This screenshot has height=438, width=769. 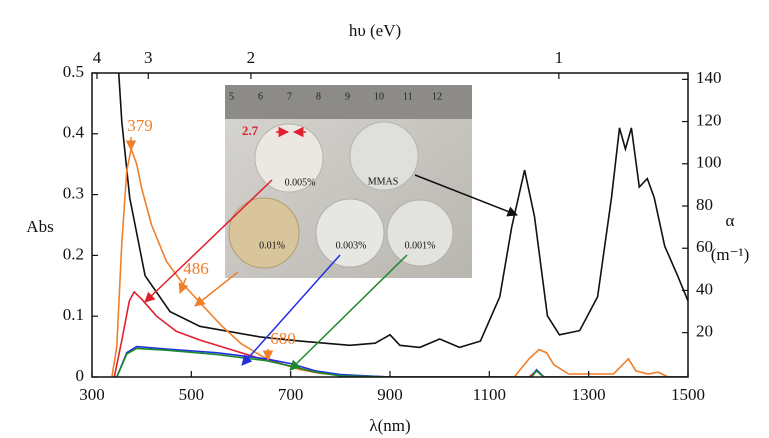 I want to click on annotation: 379, so click(x=140, y=125).